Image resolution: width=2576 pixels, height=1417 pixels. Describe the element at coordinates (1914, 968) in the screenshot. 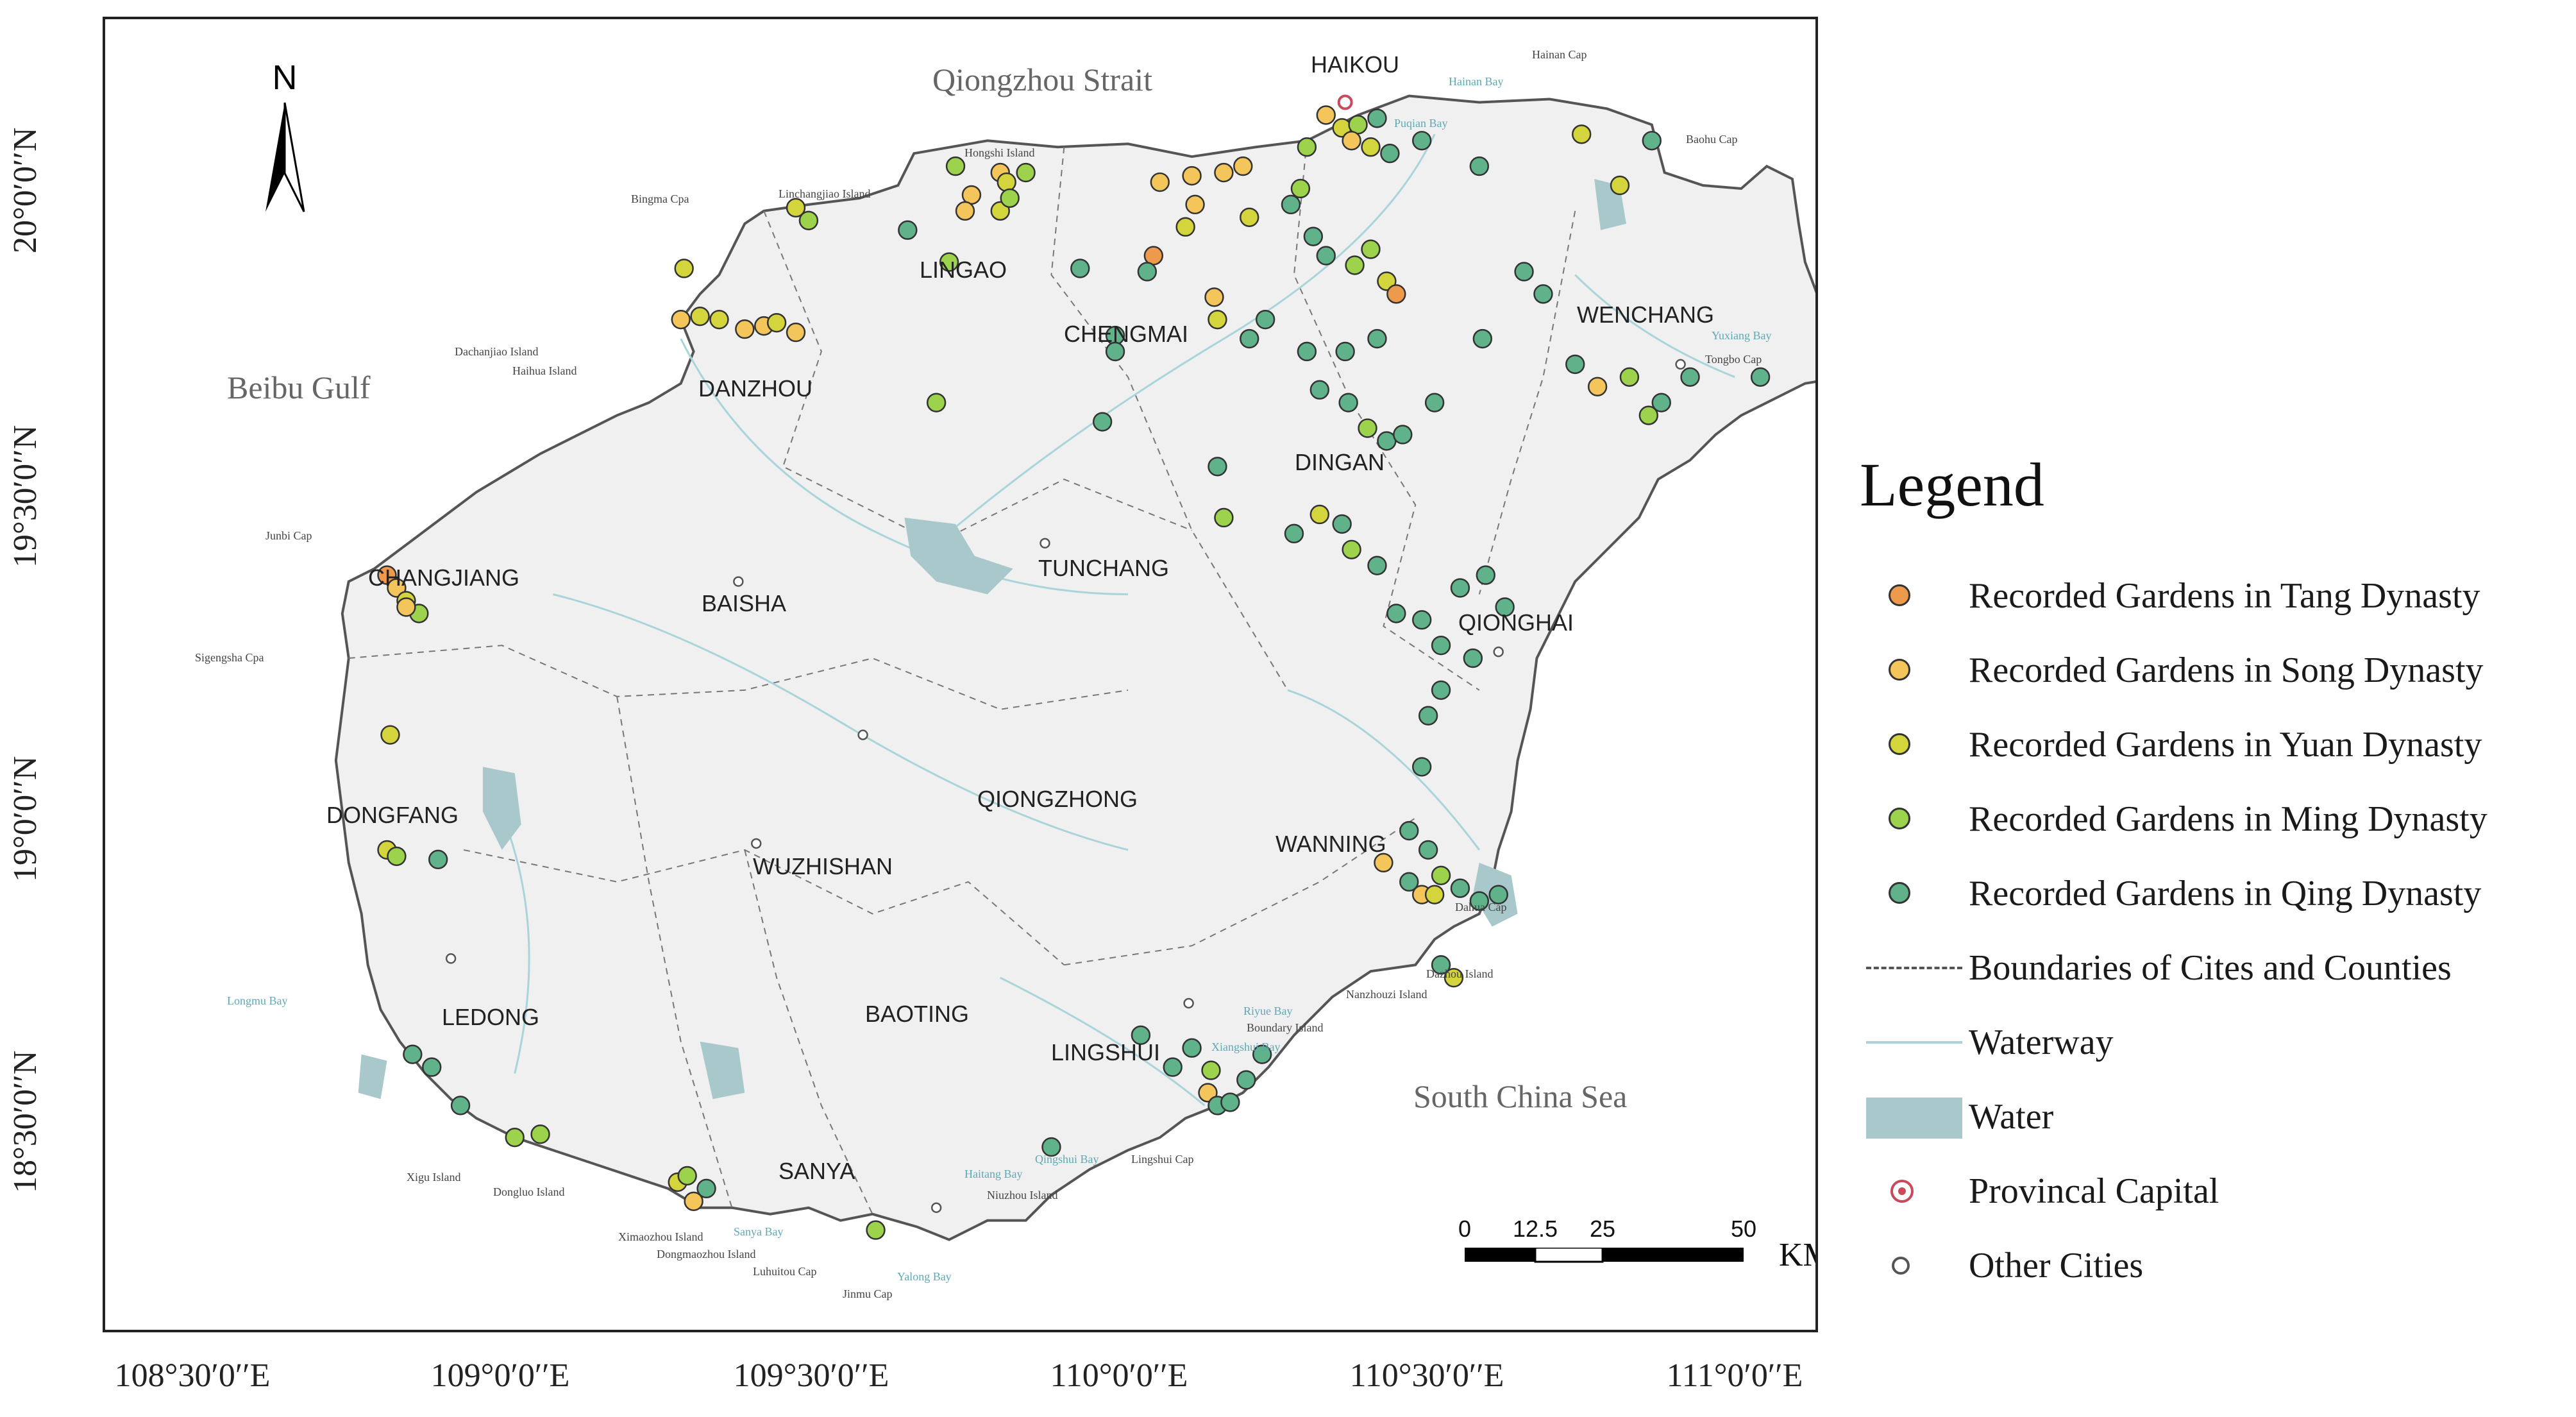

I see `dashed-line-icon` at that location.